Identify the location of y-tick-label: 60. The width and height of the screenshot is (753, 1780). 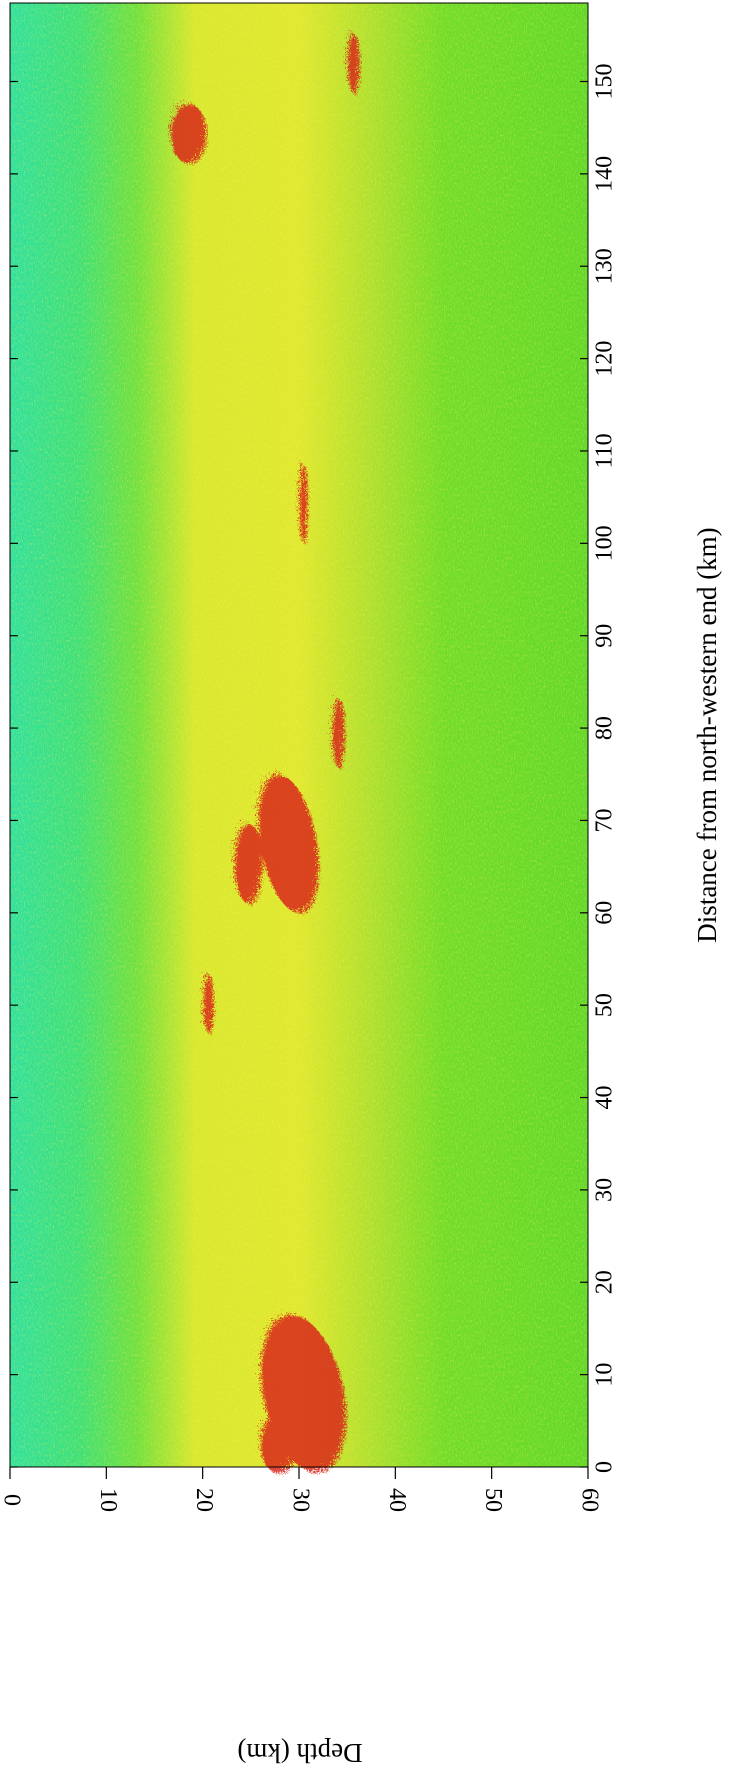
(589, 1500).